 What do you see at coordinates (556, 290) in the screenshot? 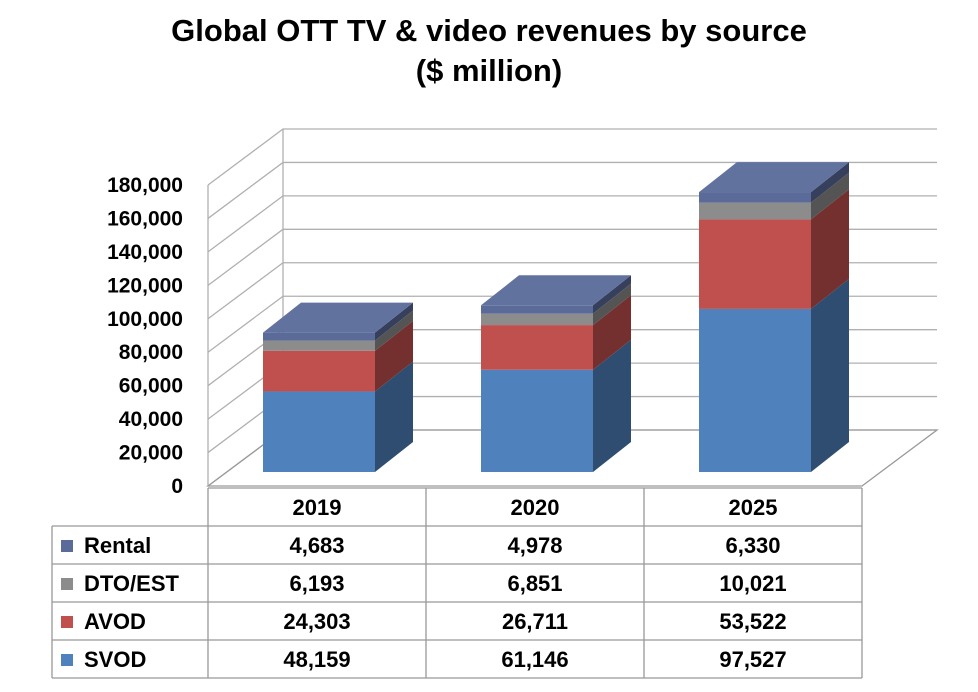
I see `bar-top-2020` at bounding box center [556, 290].